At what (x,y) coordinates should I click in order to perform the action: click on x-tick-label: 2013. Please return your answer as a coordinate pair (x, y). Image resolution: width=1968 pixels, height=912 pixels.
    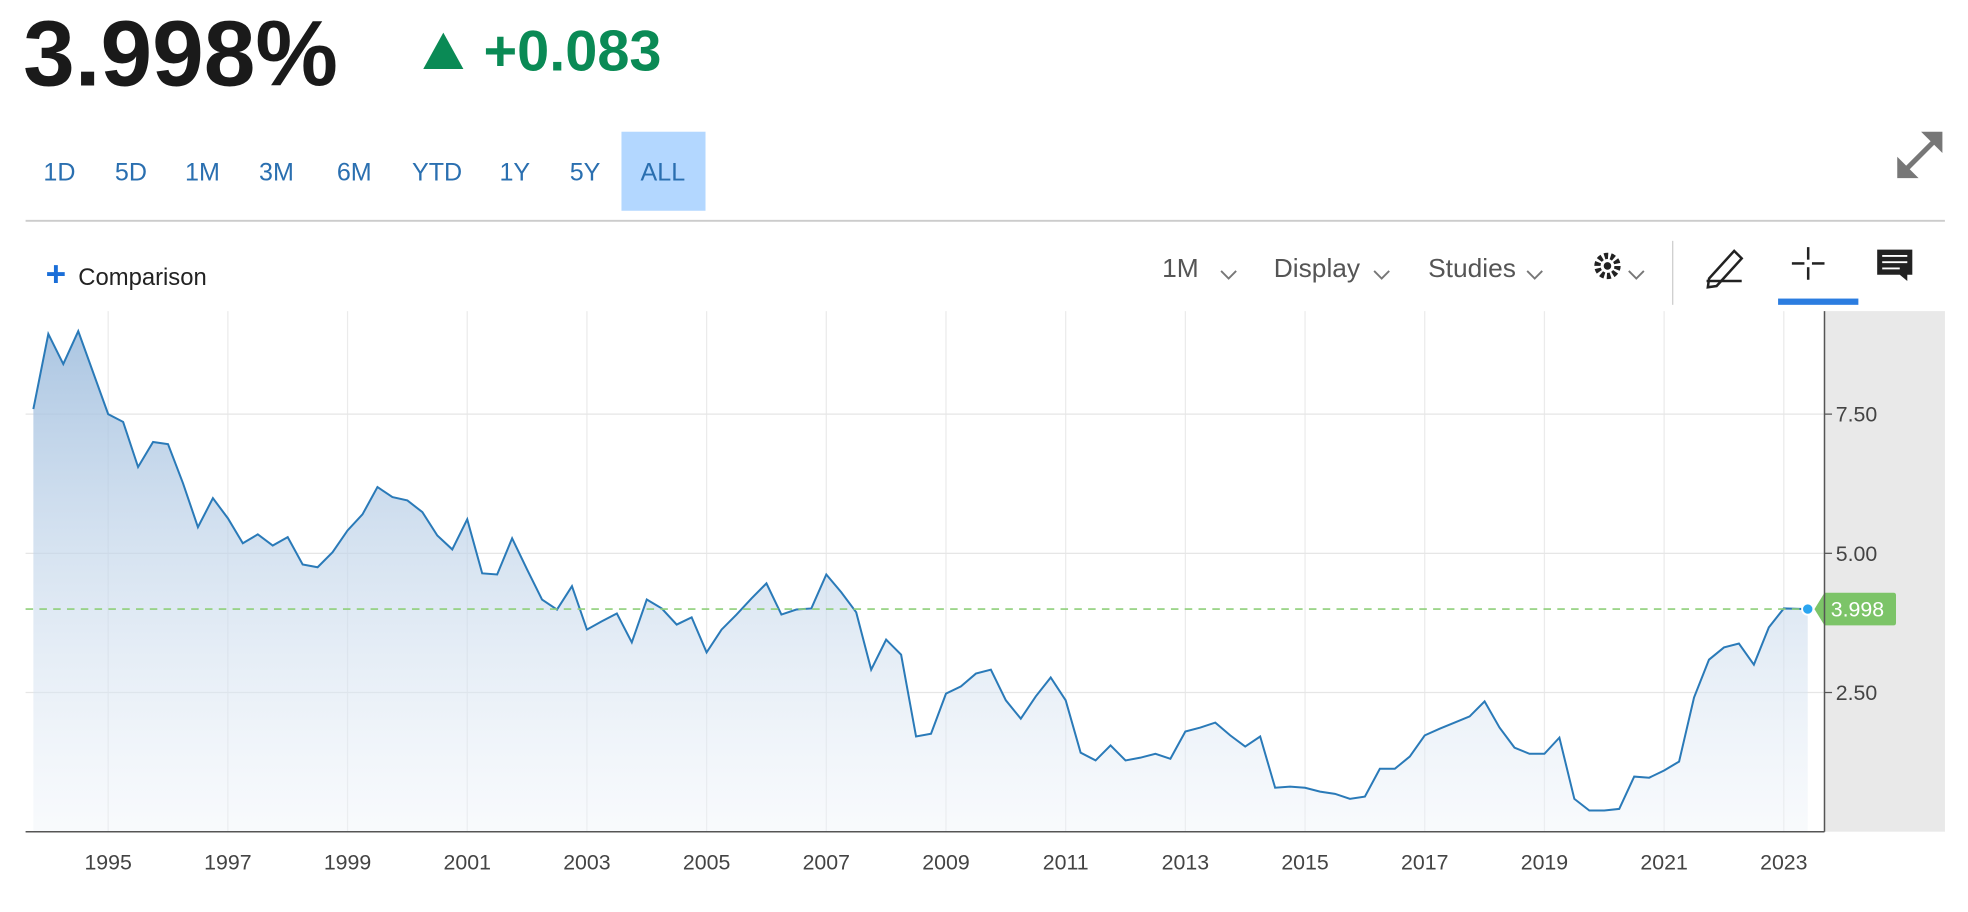
    Looking at the image, I should click on (1185, 862).